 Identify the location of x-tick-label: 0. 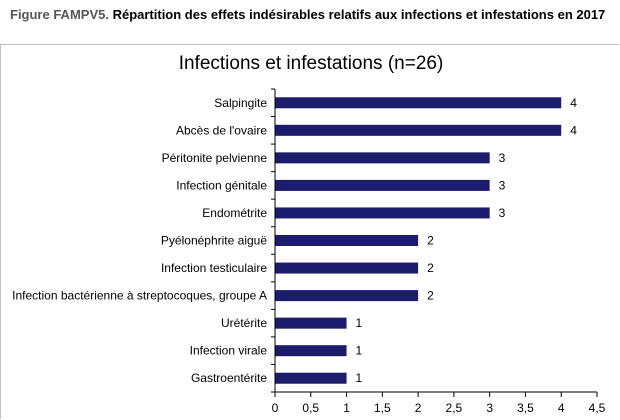
(275, 408).